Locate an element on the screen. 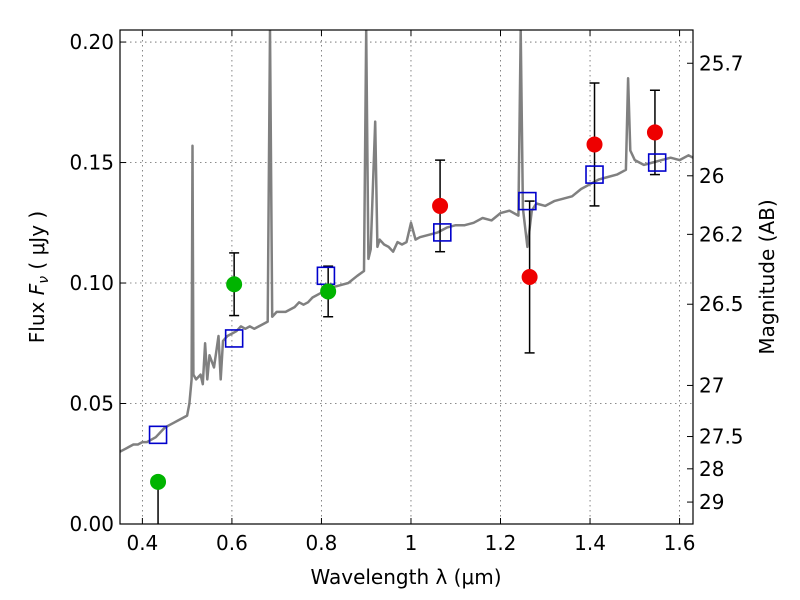 Image resolution: width=800 pixels, height=600 pixels. y-tick-label: 0.05 is located at coordinates (91, 404).